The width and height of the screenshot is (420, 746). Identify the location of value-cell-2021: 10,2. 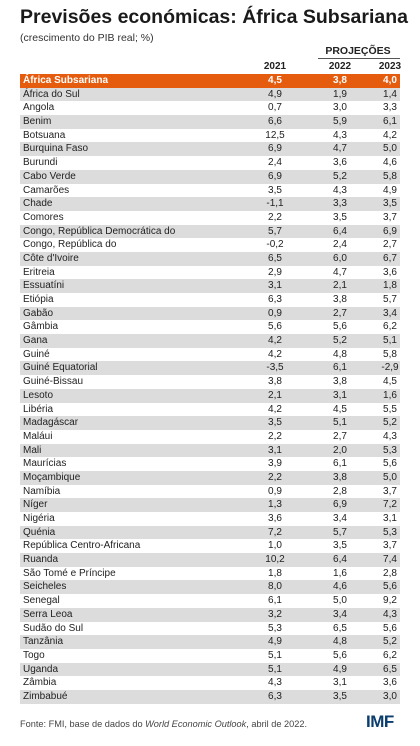
(275, 560).